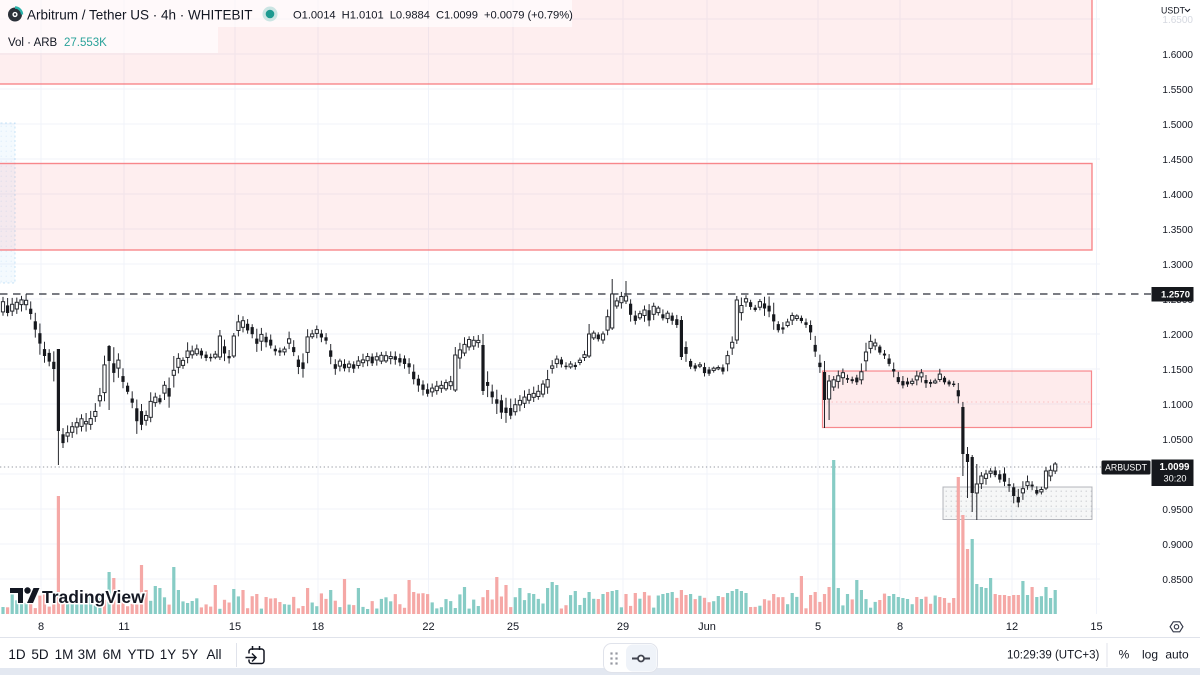  I want to click on svg-text: 6M, so click(112, 654).